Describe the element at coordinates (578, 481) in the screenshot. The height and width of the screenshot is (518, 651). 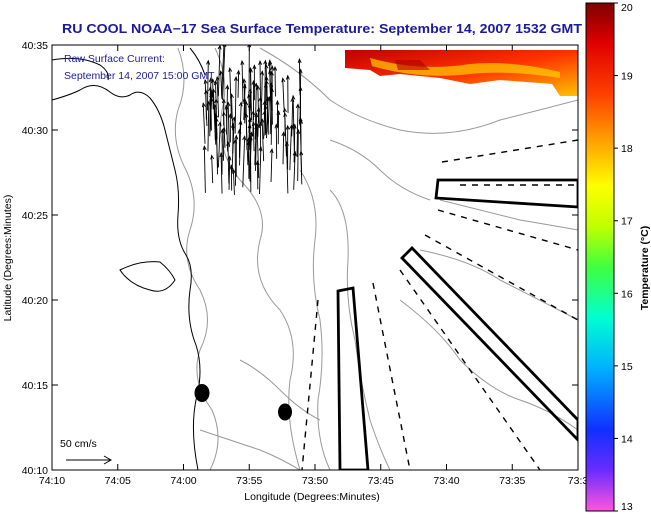
I see `x-tick-label: 73:3` at that location.